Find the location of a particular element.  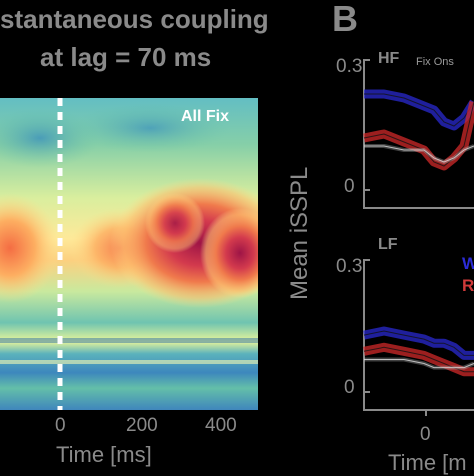

lineplot-x-label: Time [m is located at coordinates (427, 462).